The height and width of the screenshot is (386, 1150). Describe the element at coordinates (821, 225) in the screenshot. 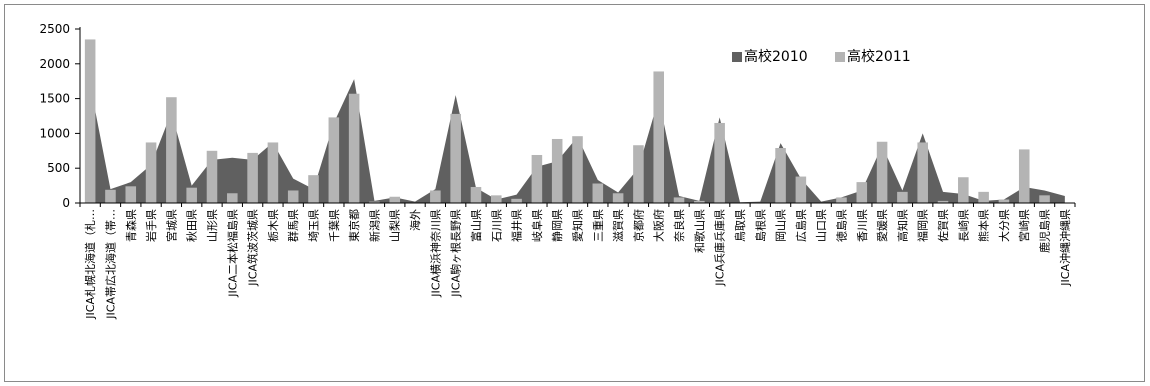

I see `x-category-label: 山口県` at that location.